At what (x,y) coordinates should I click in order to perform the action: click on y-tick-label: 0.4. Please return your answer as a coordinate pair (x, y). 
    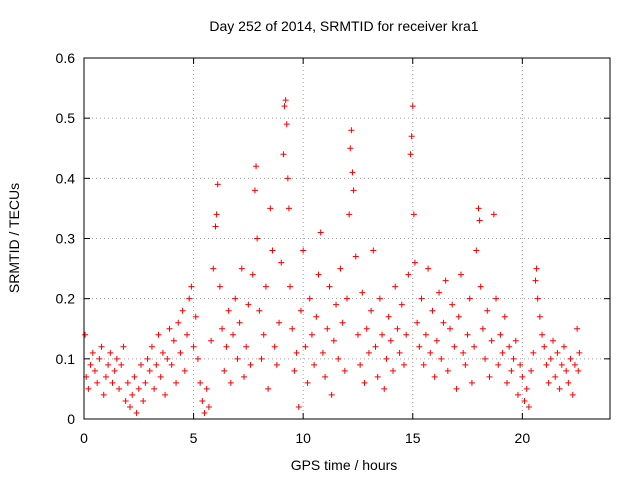
    Looking at the image, I should click on (66, 178).